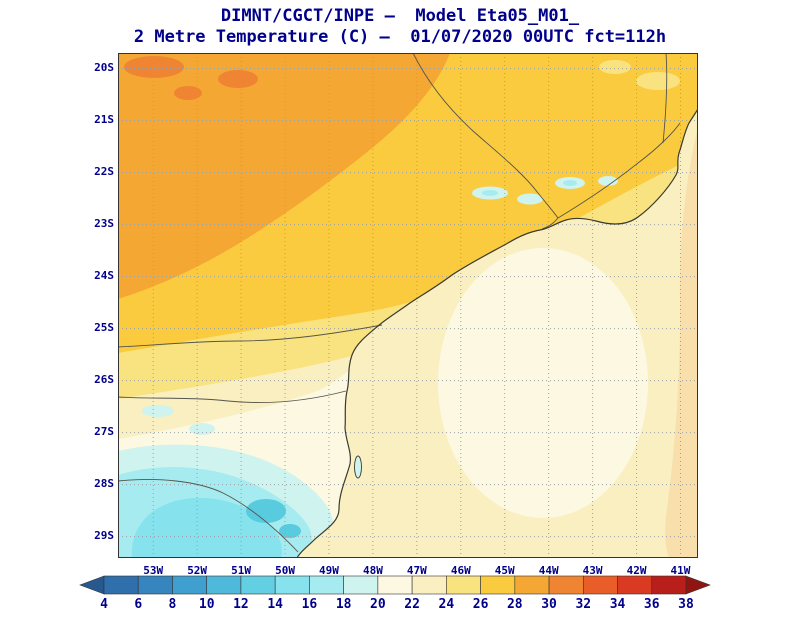 This screenshot has width=800, height=618. Describe the element at coordinates (232, 396) in the screenshot. I see `state-border-pr-sc` at that location.